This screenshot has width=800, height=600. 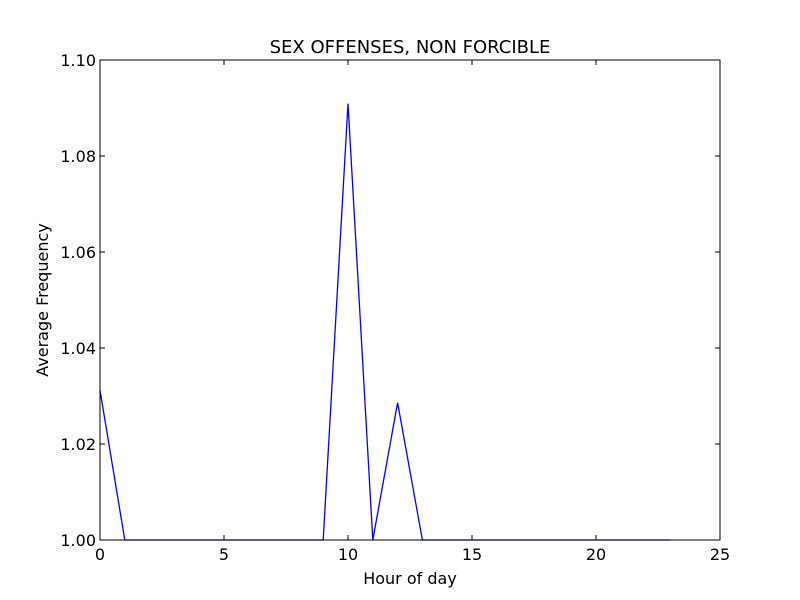 I want to click on x-tick-label: 15, so click(x=472, y=554).